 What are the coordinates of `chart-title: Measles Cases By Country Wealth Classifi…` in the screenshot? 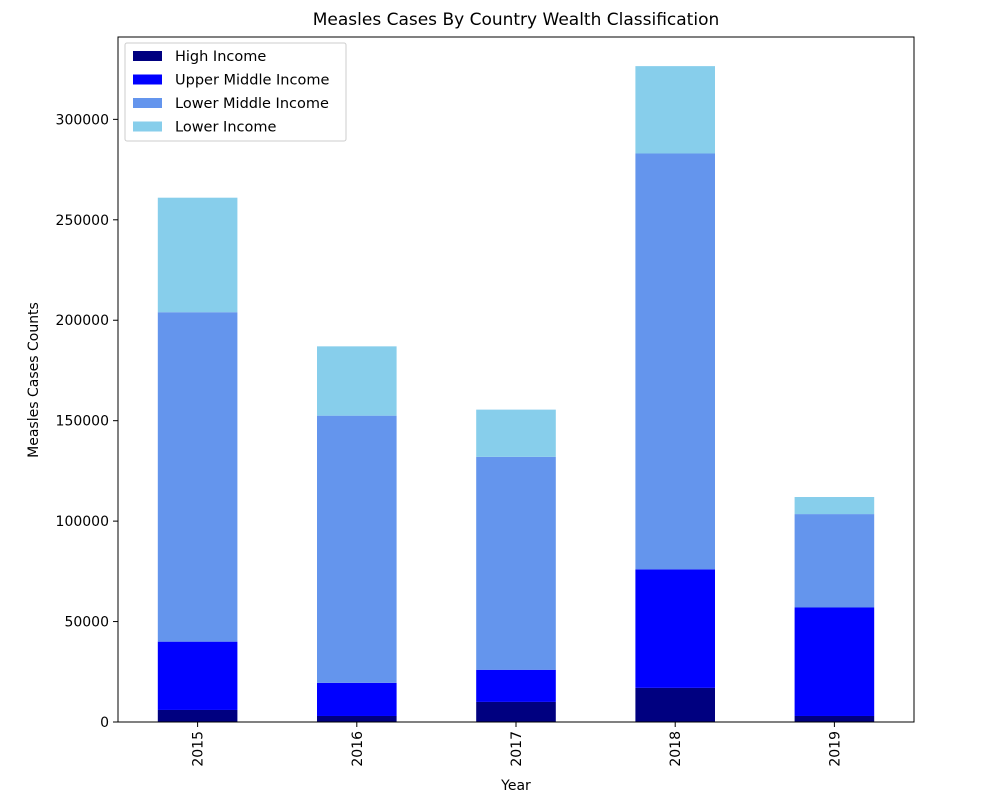 It's located at (516, 20).